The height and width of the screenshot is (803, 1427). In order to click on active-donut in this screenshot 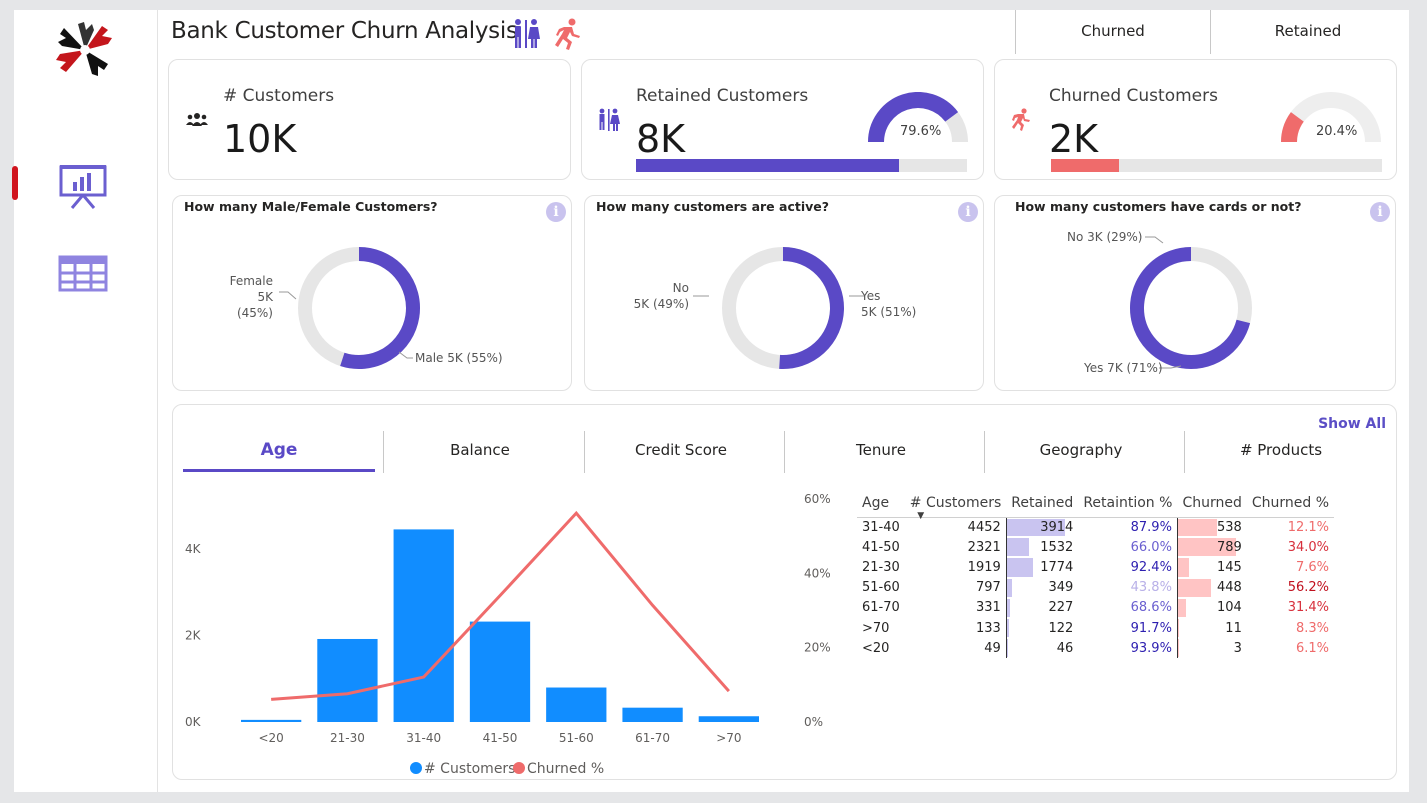, I will do `click(779, 308)`.